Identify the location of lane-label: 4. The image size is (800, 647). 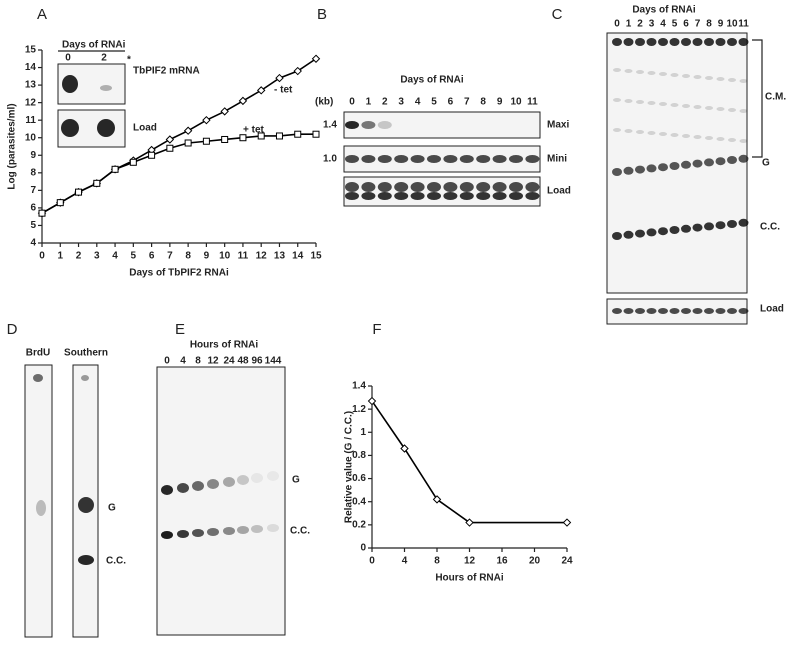
(183, 361).